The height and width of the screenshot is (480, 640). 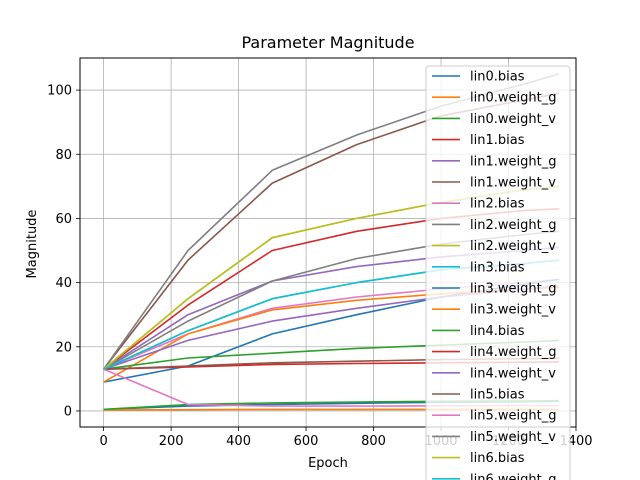 I want to click on legend-entry-label: lin2.weight_g, so click(x=513, y=225).